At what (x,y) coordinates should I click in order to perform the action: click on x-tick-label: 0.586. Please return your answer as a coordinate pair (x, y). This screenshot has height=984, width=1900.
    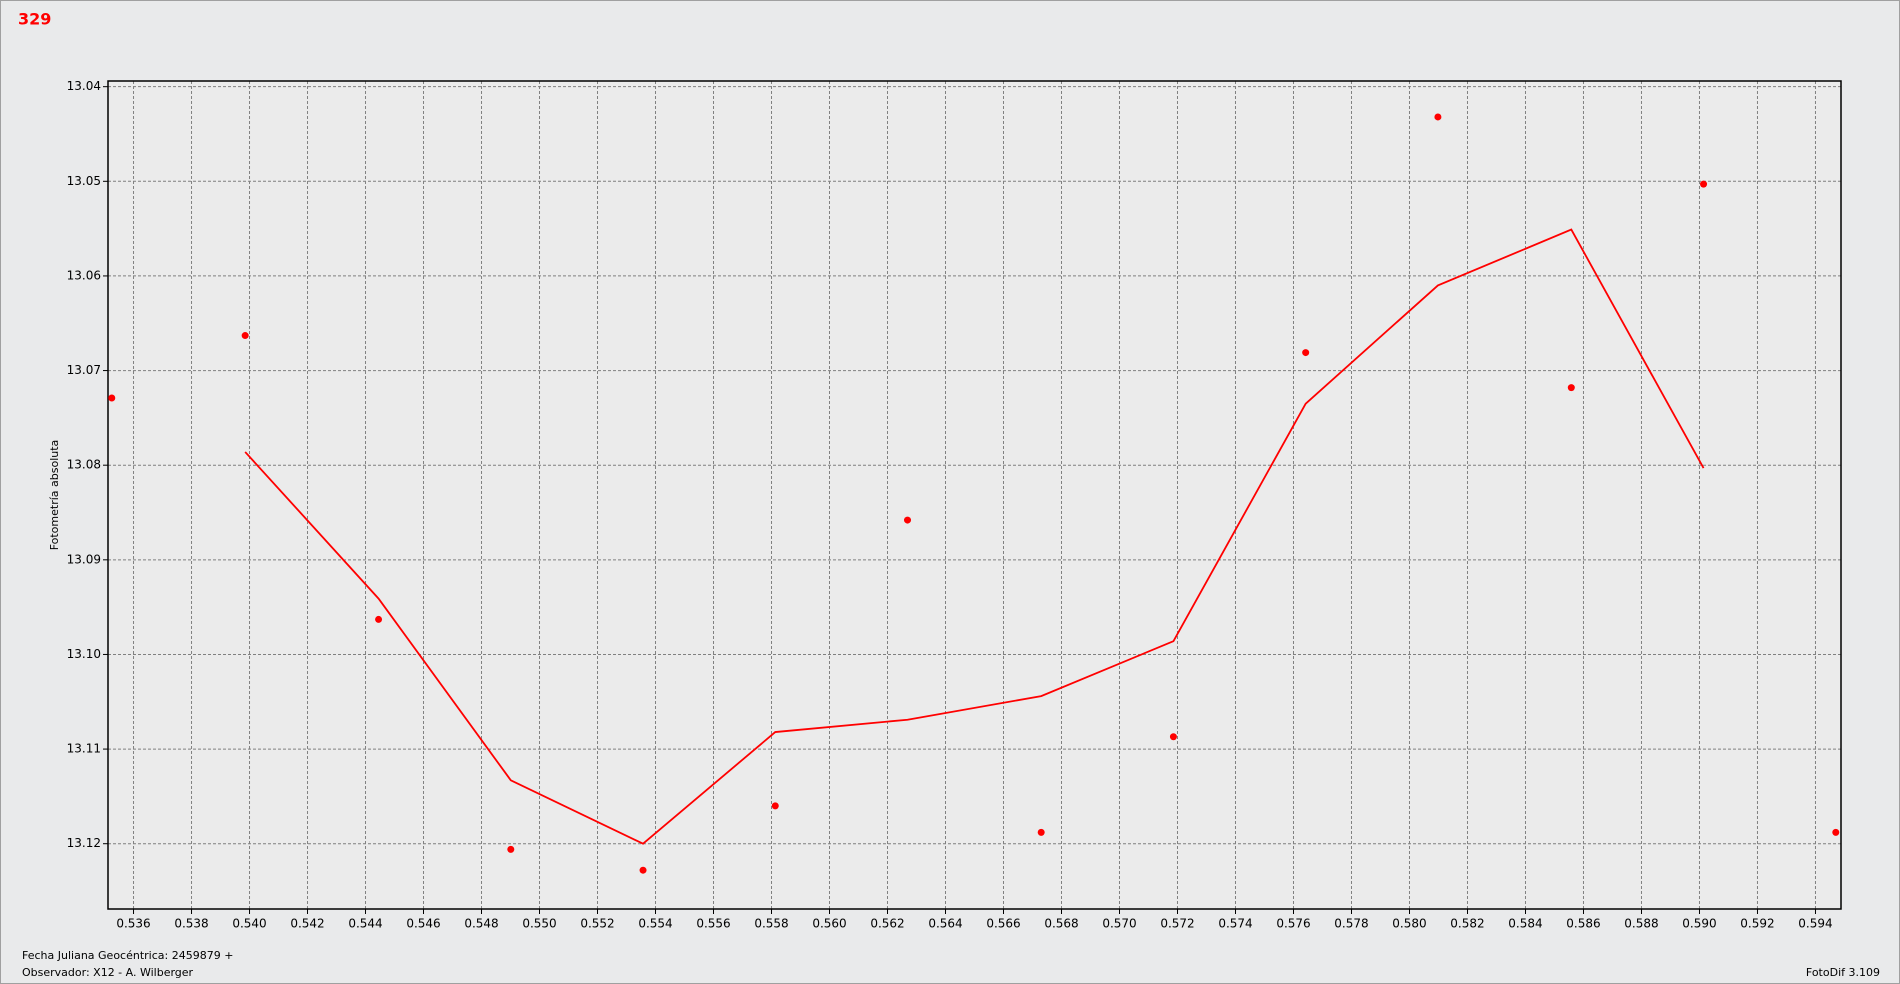
    Looking at the image, I should click on (1583, 924).